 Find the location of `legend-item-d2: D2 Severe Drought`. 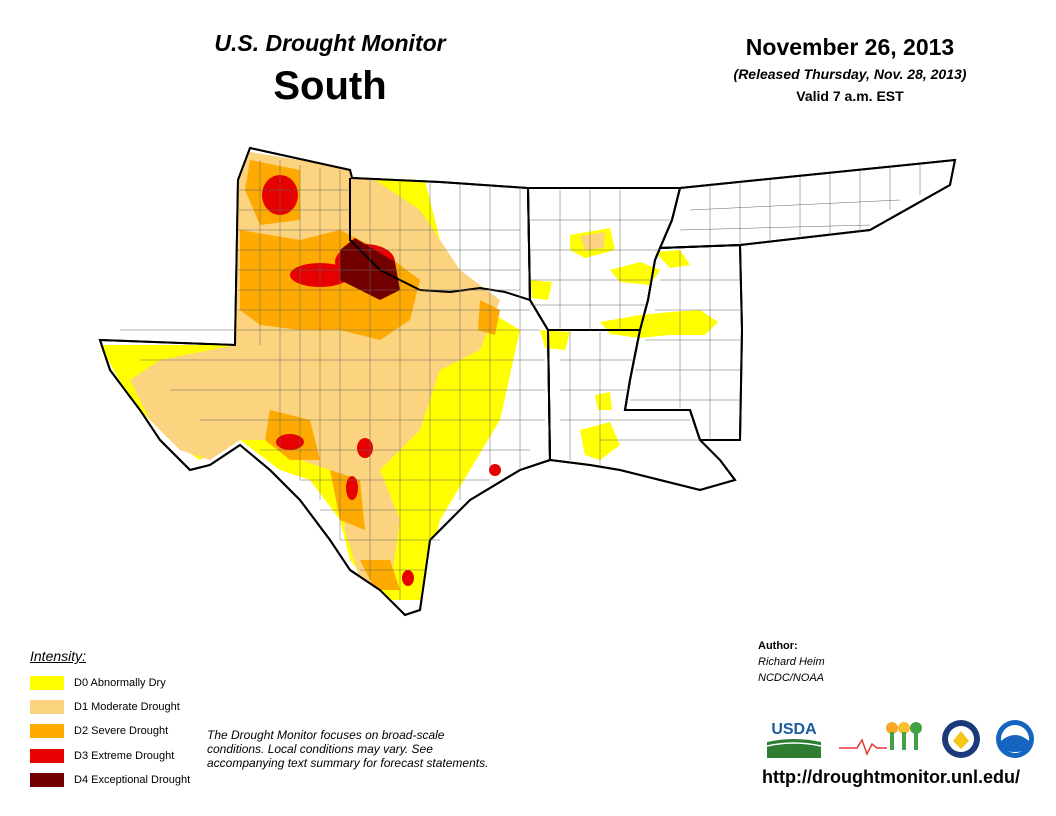

legend-item-d2: D2 Severe Drought is located at coordinates (99, 731).